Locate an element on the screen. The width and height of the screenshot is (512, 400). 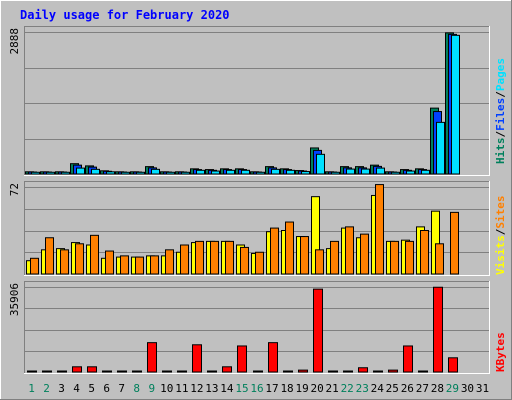
x-tick-label-day-19: 19 is located at coordinates (301, 388).